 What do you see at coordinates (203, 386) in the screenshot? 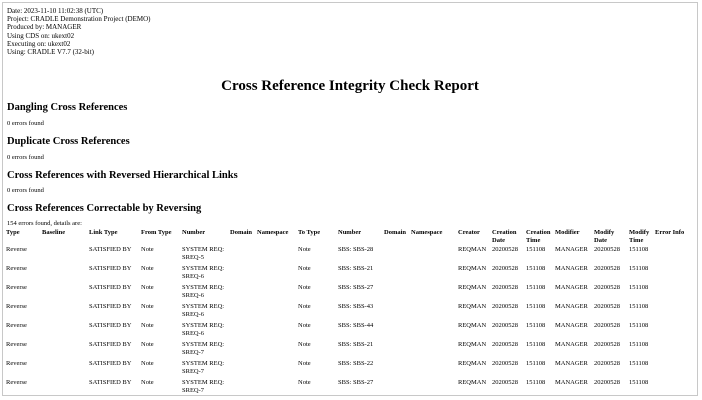
I see `cell-from-number: SYSTEM REQ: SREQ-7` at bounding box center [203, 386].